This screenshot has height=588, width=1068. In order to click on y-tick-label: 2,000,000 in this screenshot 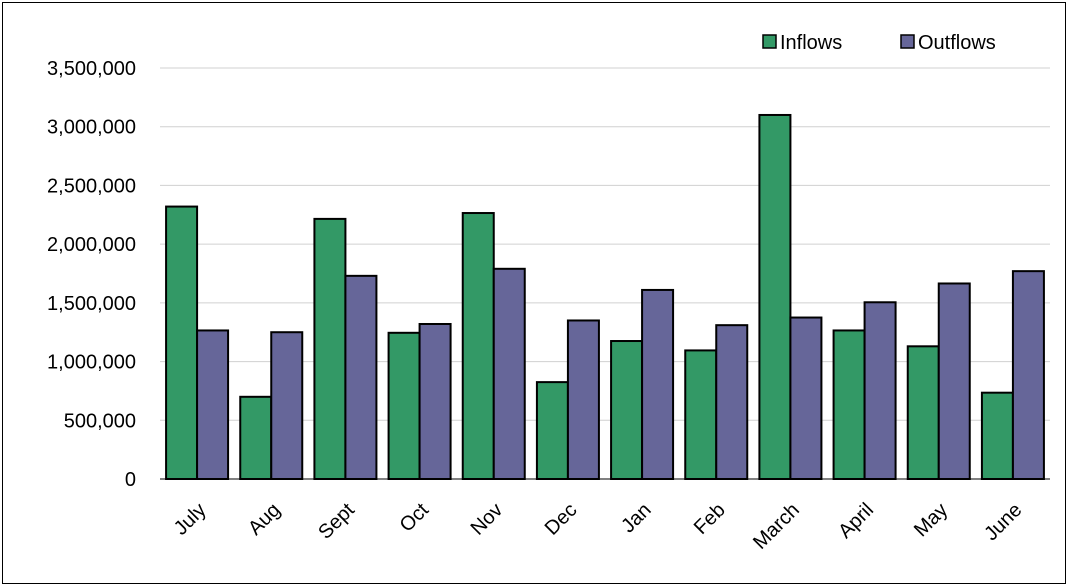, I will do `click(91, 245)`.